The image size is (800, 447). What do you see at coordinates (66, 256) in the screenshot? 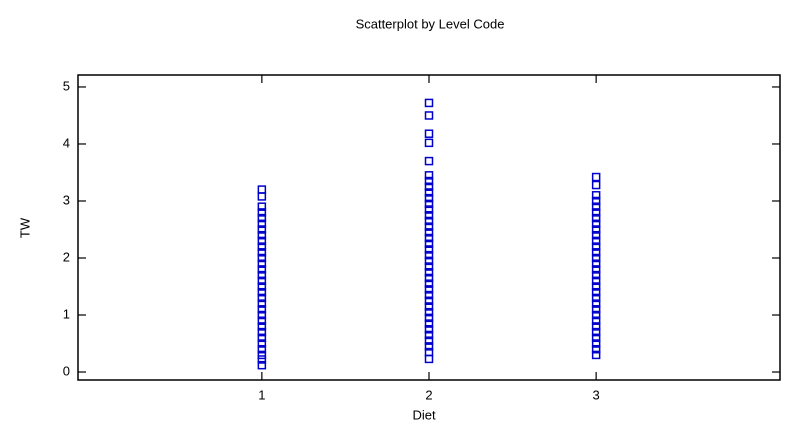
I see `y-tick-label: 2` at bounding box center [66, 256].